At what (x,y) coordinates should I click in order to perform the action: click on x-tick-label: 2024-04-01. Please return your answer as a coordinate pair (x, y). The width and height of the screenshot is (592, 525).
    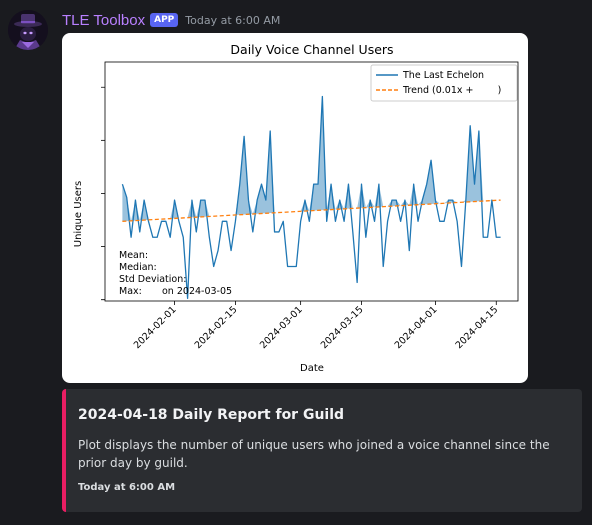
    Looking at the image, I should click on (416, 327).